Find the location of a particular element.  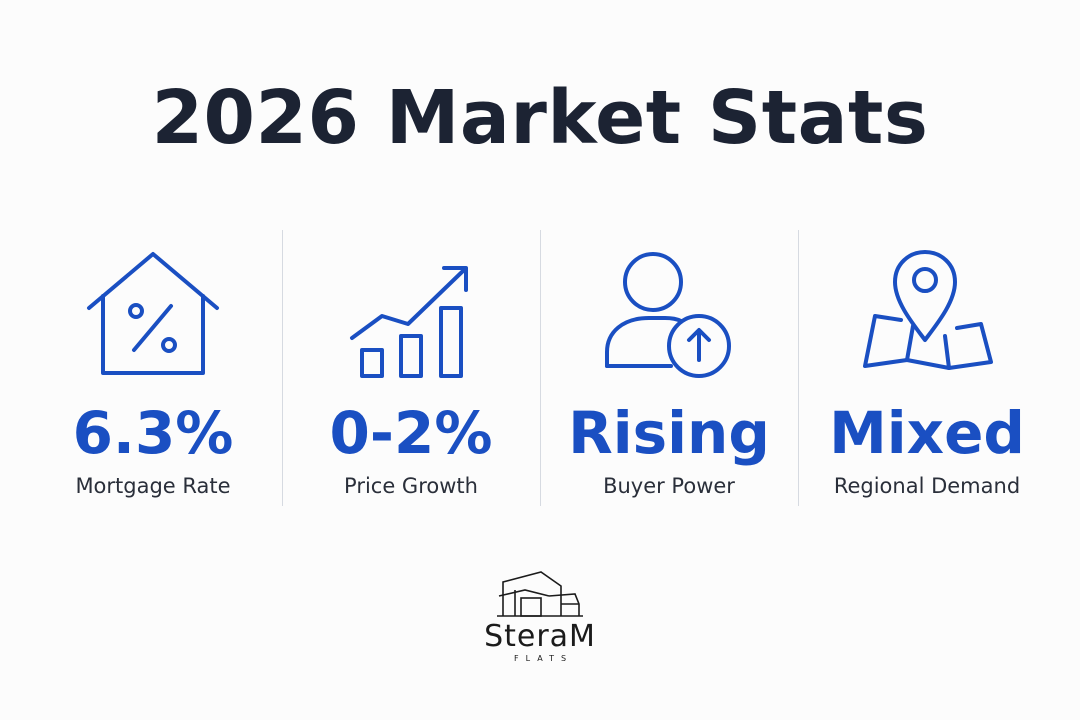

stat-buyer-power: Rising Buyer Power is located at coordinates (669, 369).